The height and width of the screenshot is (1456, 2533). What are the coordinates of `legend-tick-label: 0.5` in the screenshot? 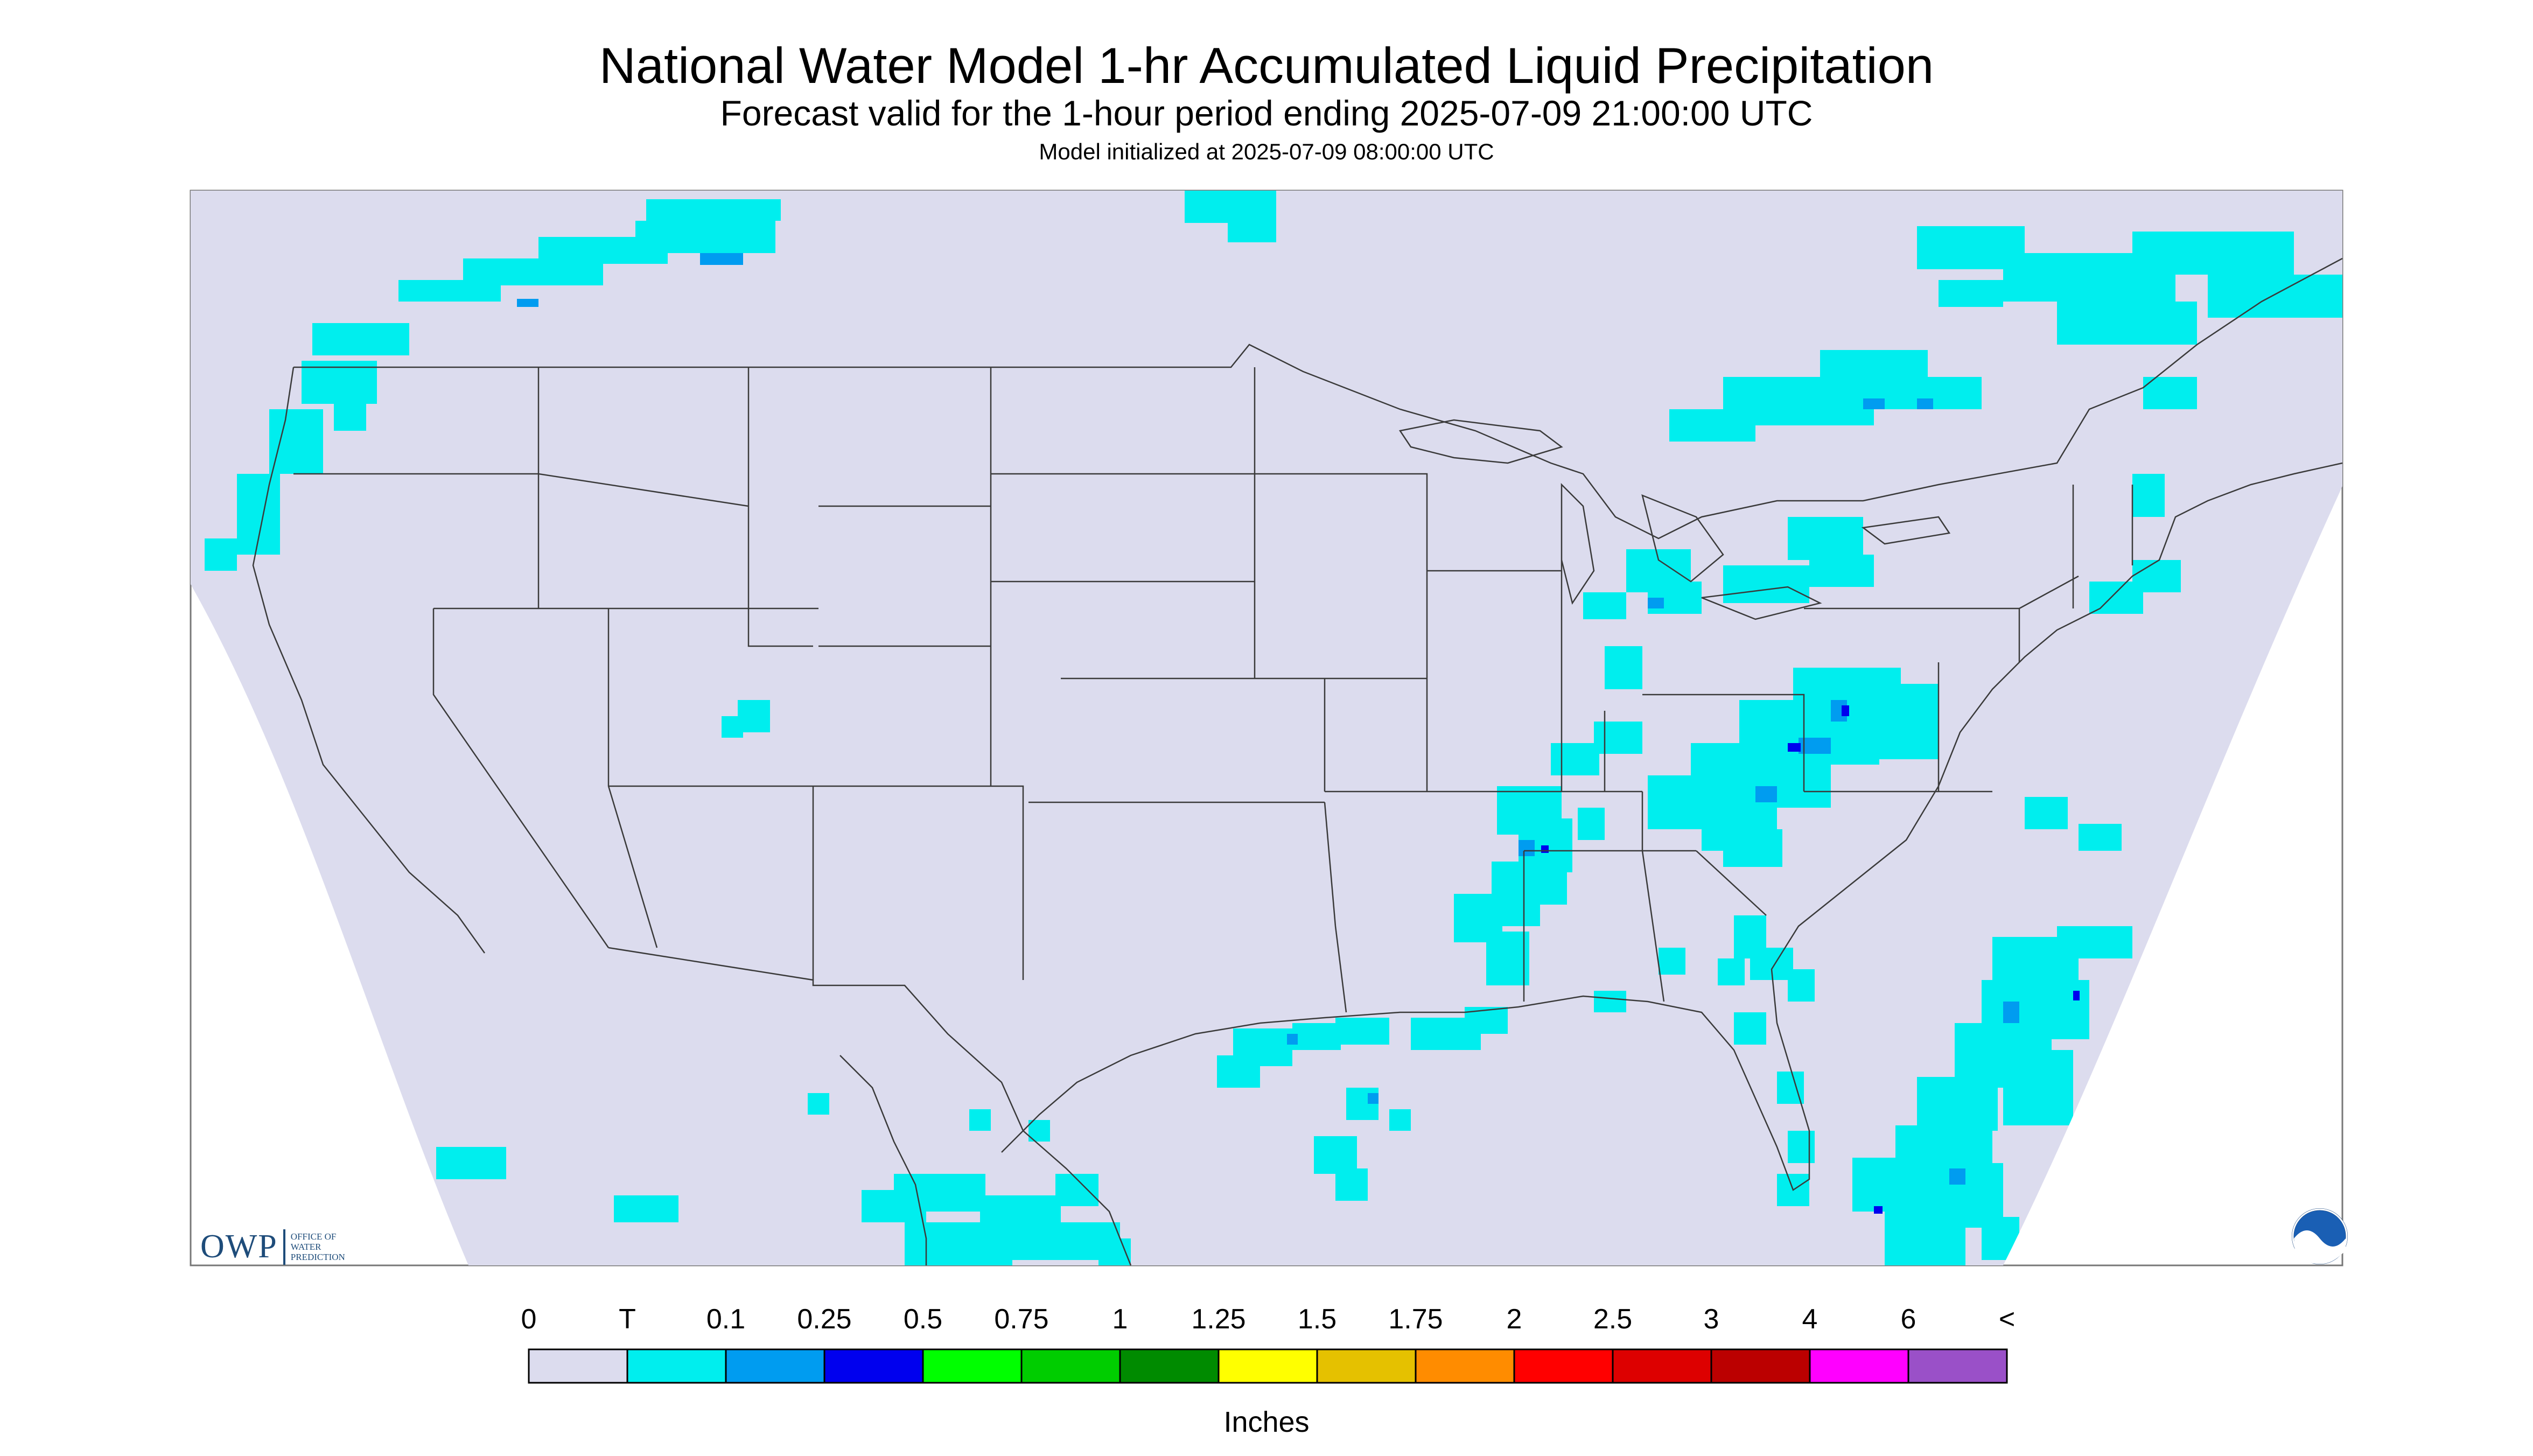 It's located at (923, 1319).